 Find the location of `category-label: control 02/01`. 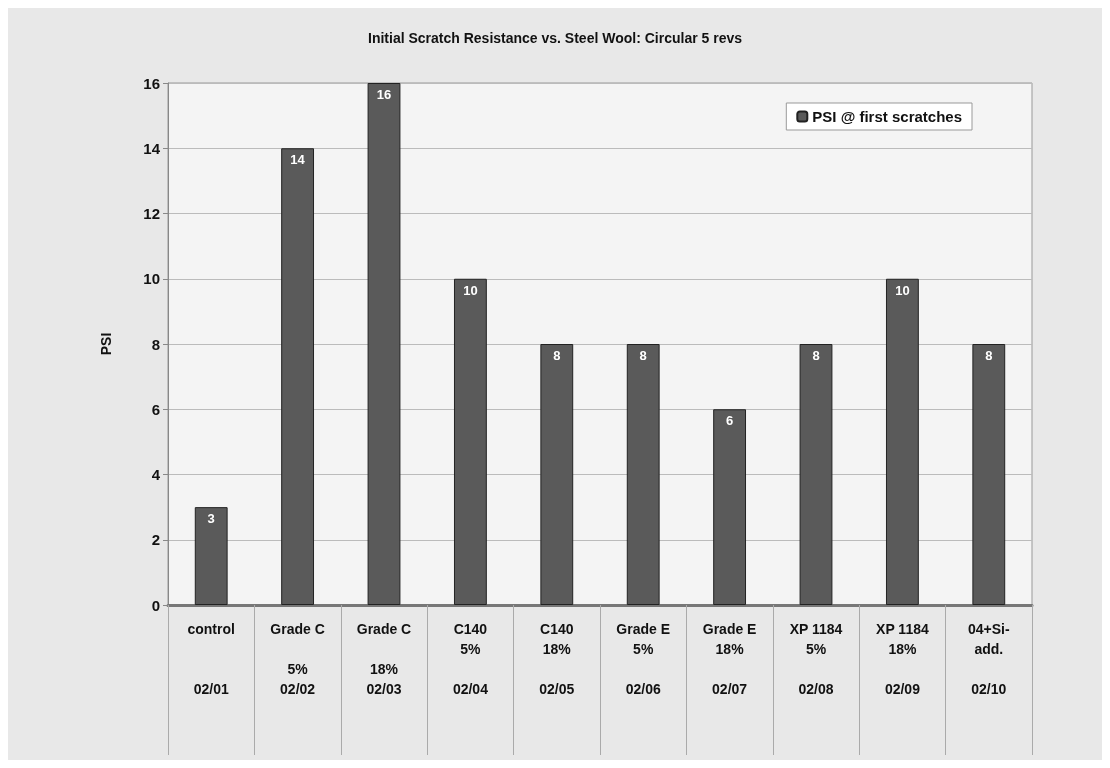

category-label: control 02/01 is located at coordinates (211, 659).